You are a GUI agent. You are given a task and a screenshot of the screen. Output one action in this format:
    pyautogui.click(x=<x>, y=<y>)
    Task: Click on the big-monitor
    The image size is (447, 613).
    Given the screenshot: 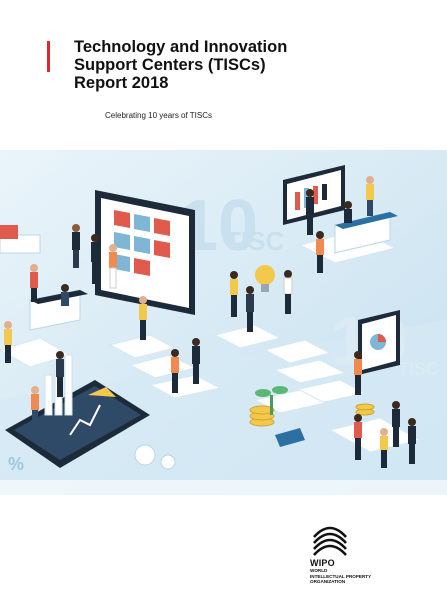 What is the action you would take?
    pyautogui.click(x=145, y=252)
    